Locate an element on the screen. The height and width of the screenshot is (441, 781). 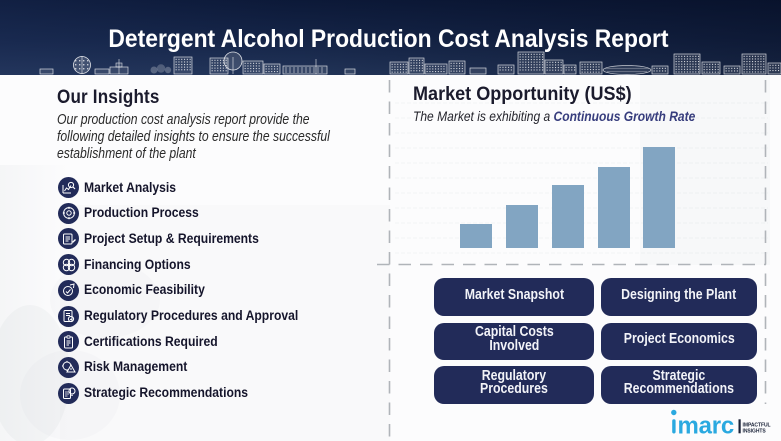
svg-text: marc is located at coordinates (706, 425).